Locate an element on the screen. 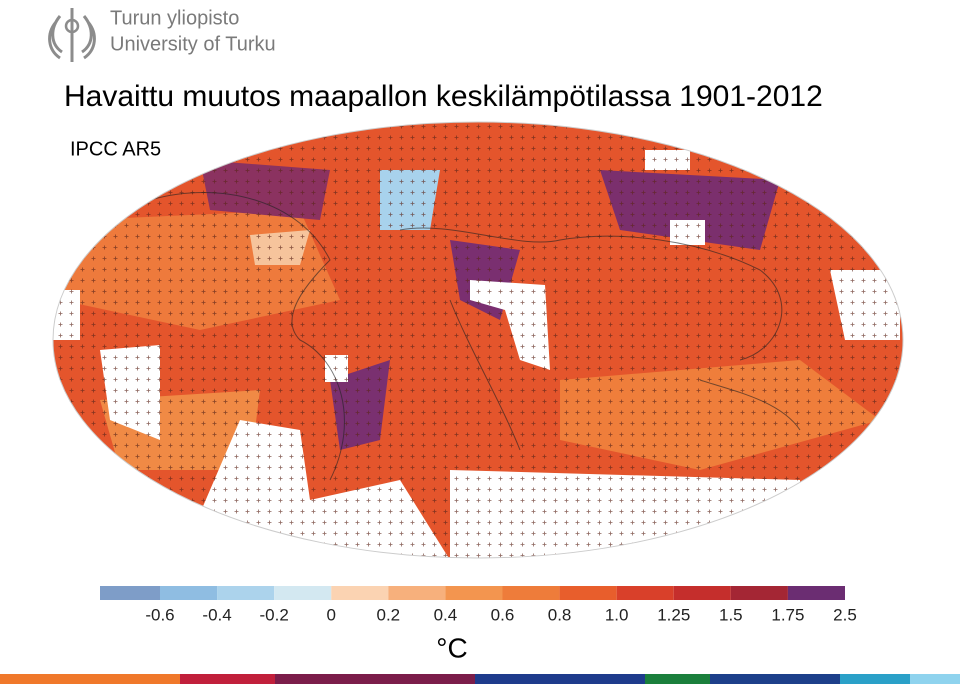 The image size is (960, 686). colorbar-label: 0 is located at coordinates (331, 614).